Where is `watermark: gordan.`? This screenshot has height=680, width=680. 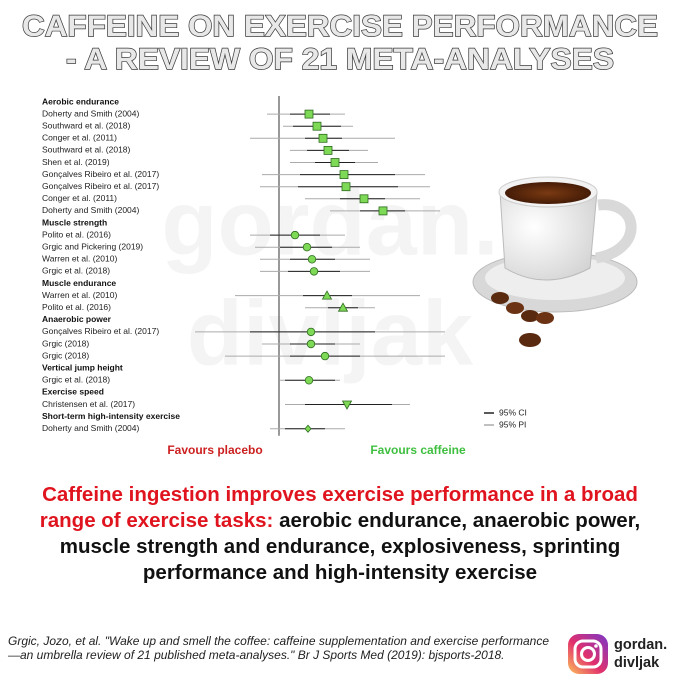
watermark: gordan. is located at coordinates (329, 223).